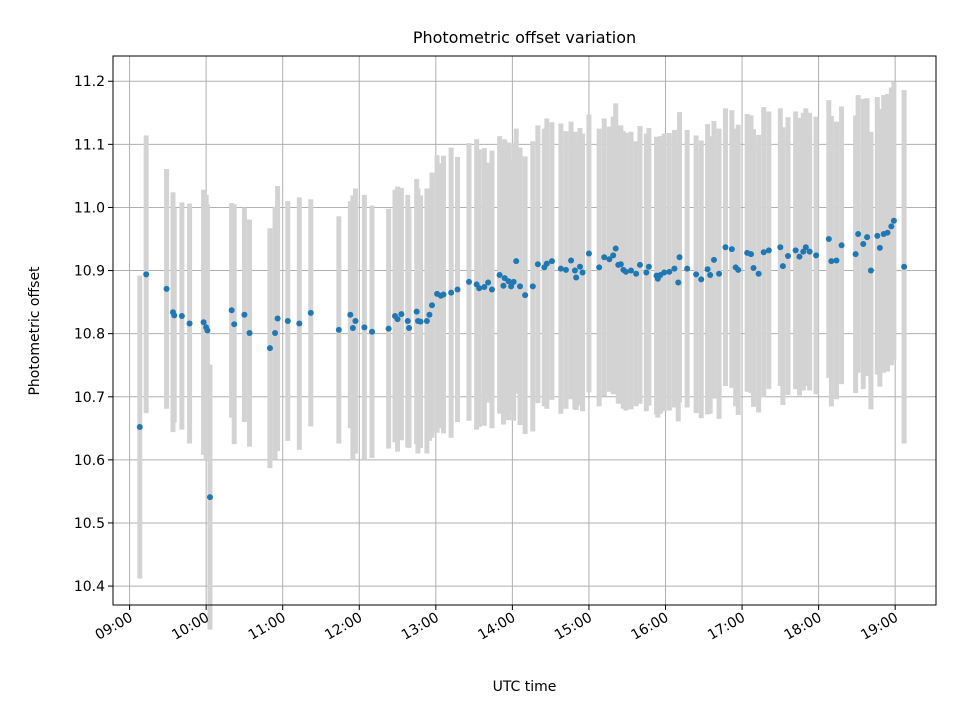 The height and width of the screenshot is (720, 960). Describe the element at coordinates (89, 82) in the screenshot. I see `y-tick-label: 11.2` at that location.